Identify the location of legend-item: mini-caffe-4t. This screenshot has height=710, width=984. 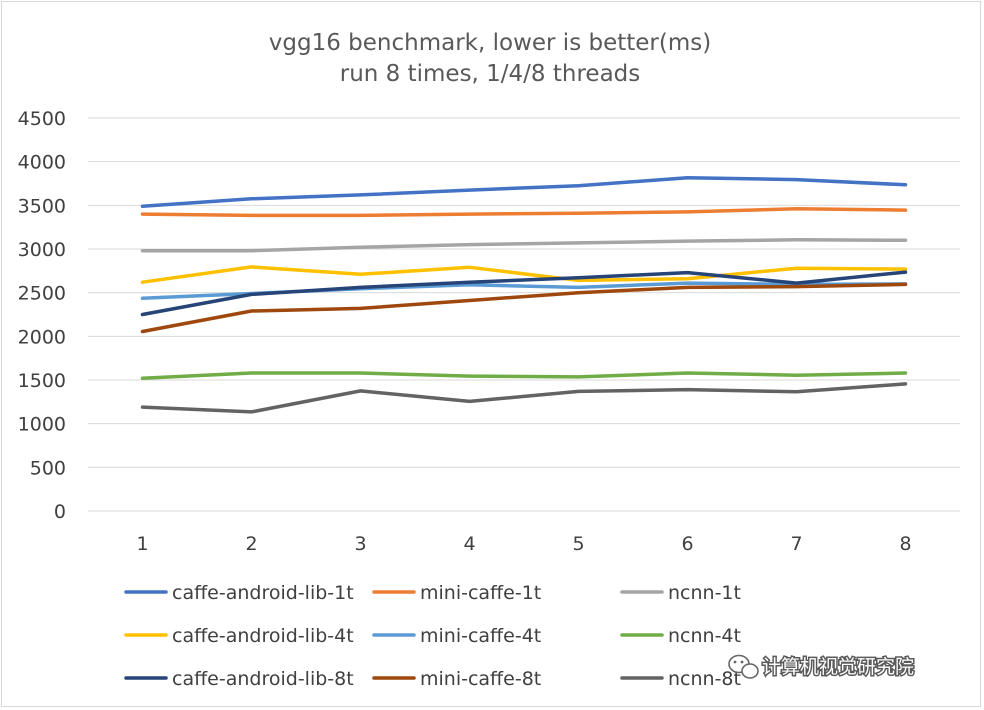
(456, 636).